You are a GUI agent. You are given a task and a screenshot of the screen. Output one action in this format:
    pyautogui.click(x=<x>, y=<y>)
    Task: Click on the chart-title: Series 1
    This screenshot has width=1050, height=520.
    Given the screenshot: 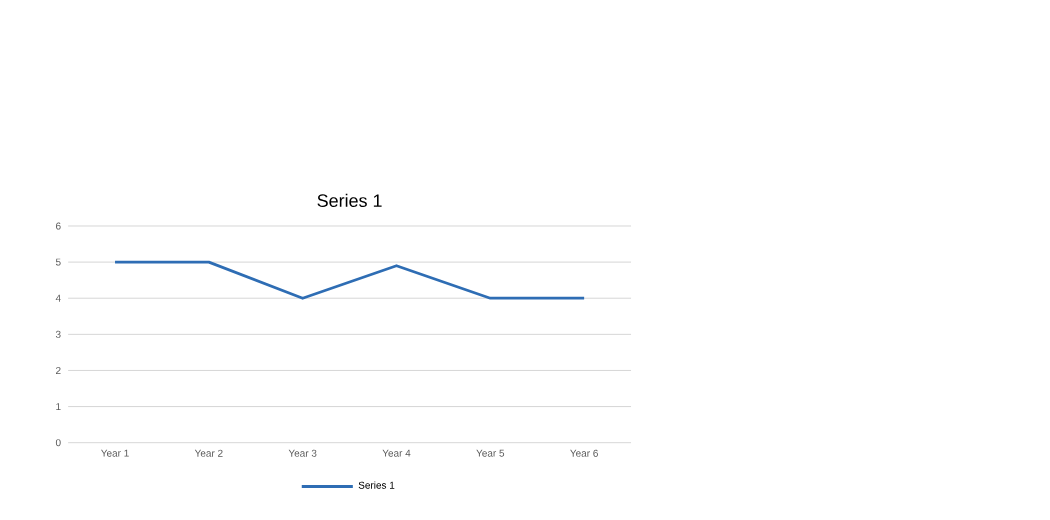 What is the action you would take?
    pyautogui.click(x=349, y=201)
    